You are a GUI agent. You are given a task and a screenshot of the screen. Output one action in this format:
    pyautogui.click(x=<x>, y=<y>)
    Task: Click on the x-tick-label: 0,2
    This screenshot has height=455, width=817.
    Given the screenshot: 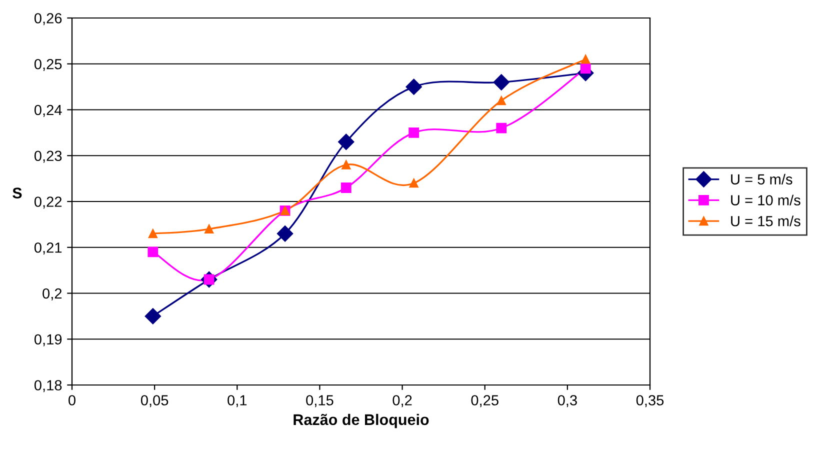 What is the action you would take?
    pyautogui.click(x=402, y=401)
    